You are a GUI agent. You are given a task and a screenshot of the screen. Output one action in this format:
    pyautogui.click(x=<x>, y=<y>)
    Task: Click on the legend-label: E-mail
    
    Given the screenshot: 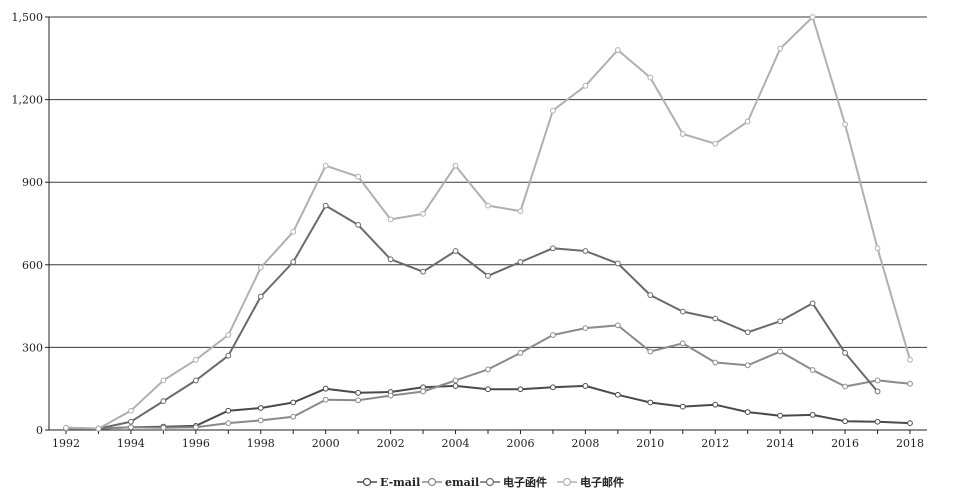 What is the action you would take?
    pyautogui.click(x=400, y=482)
    